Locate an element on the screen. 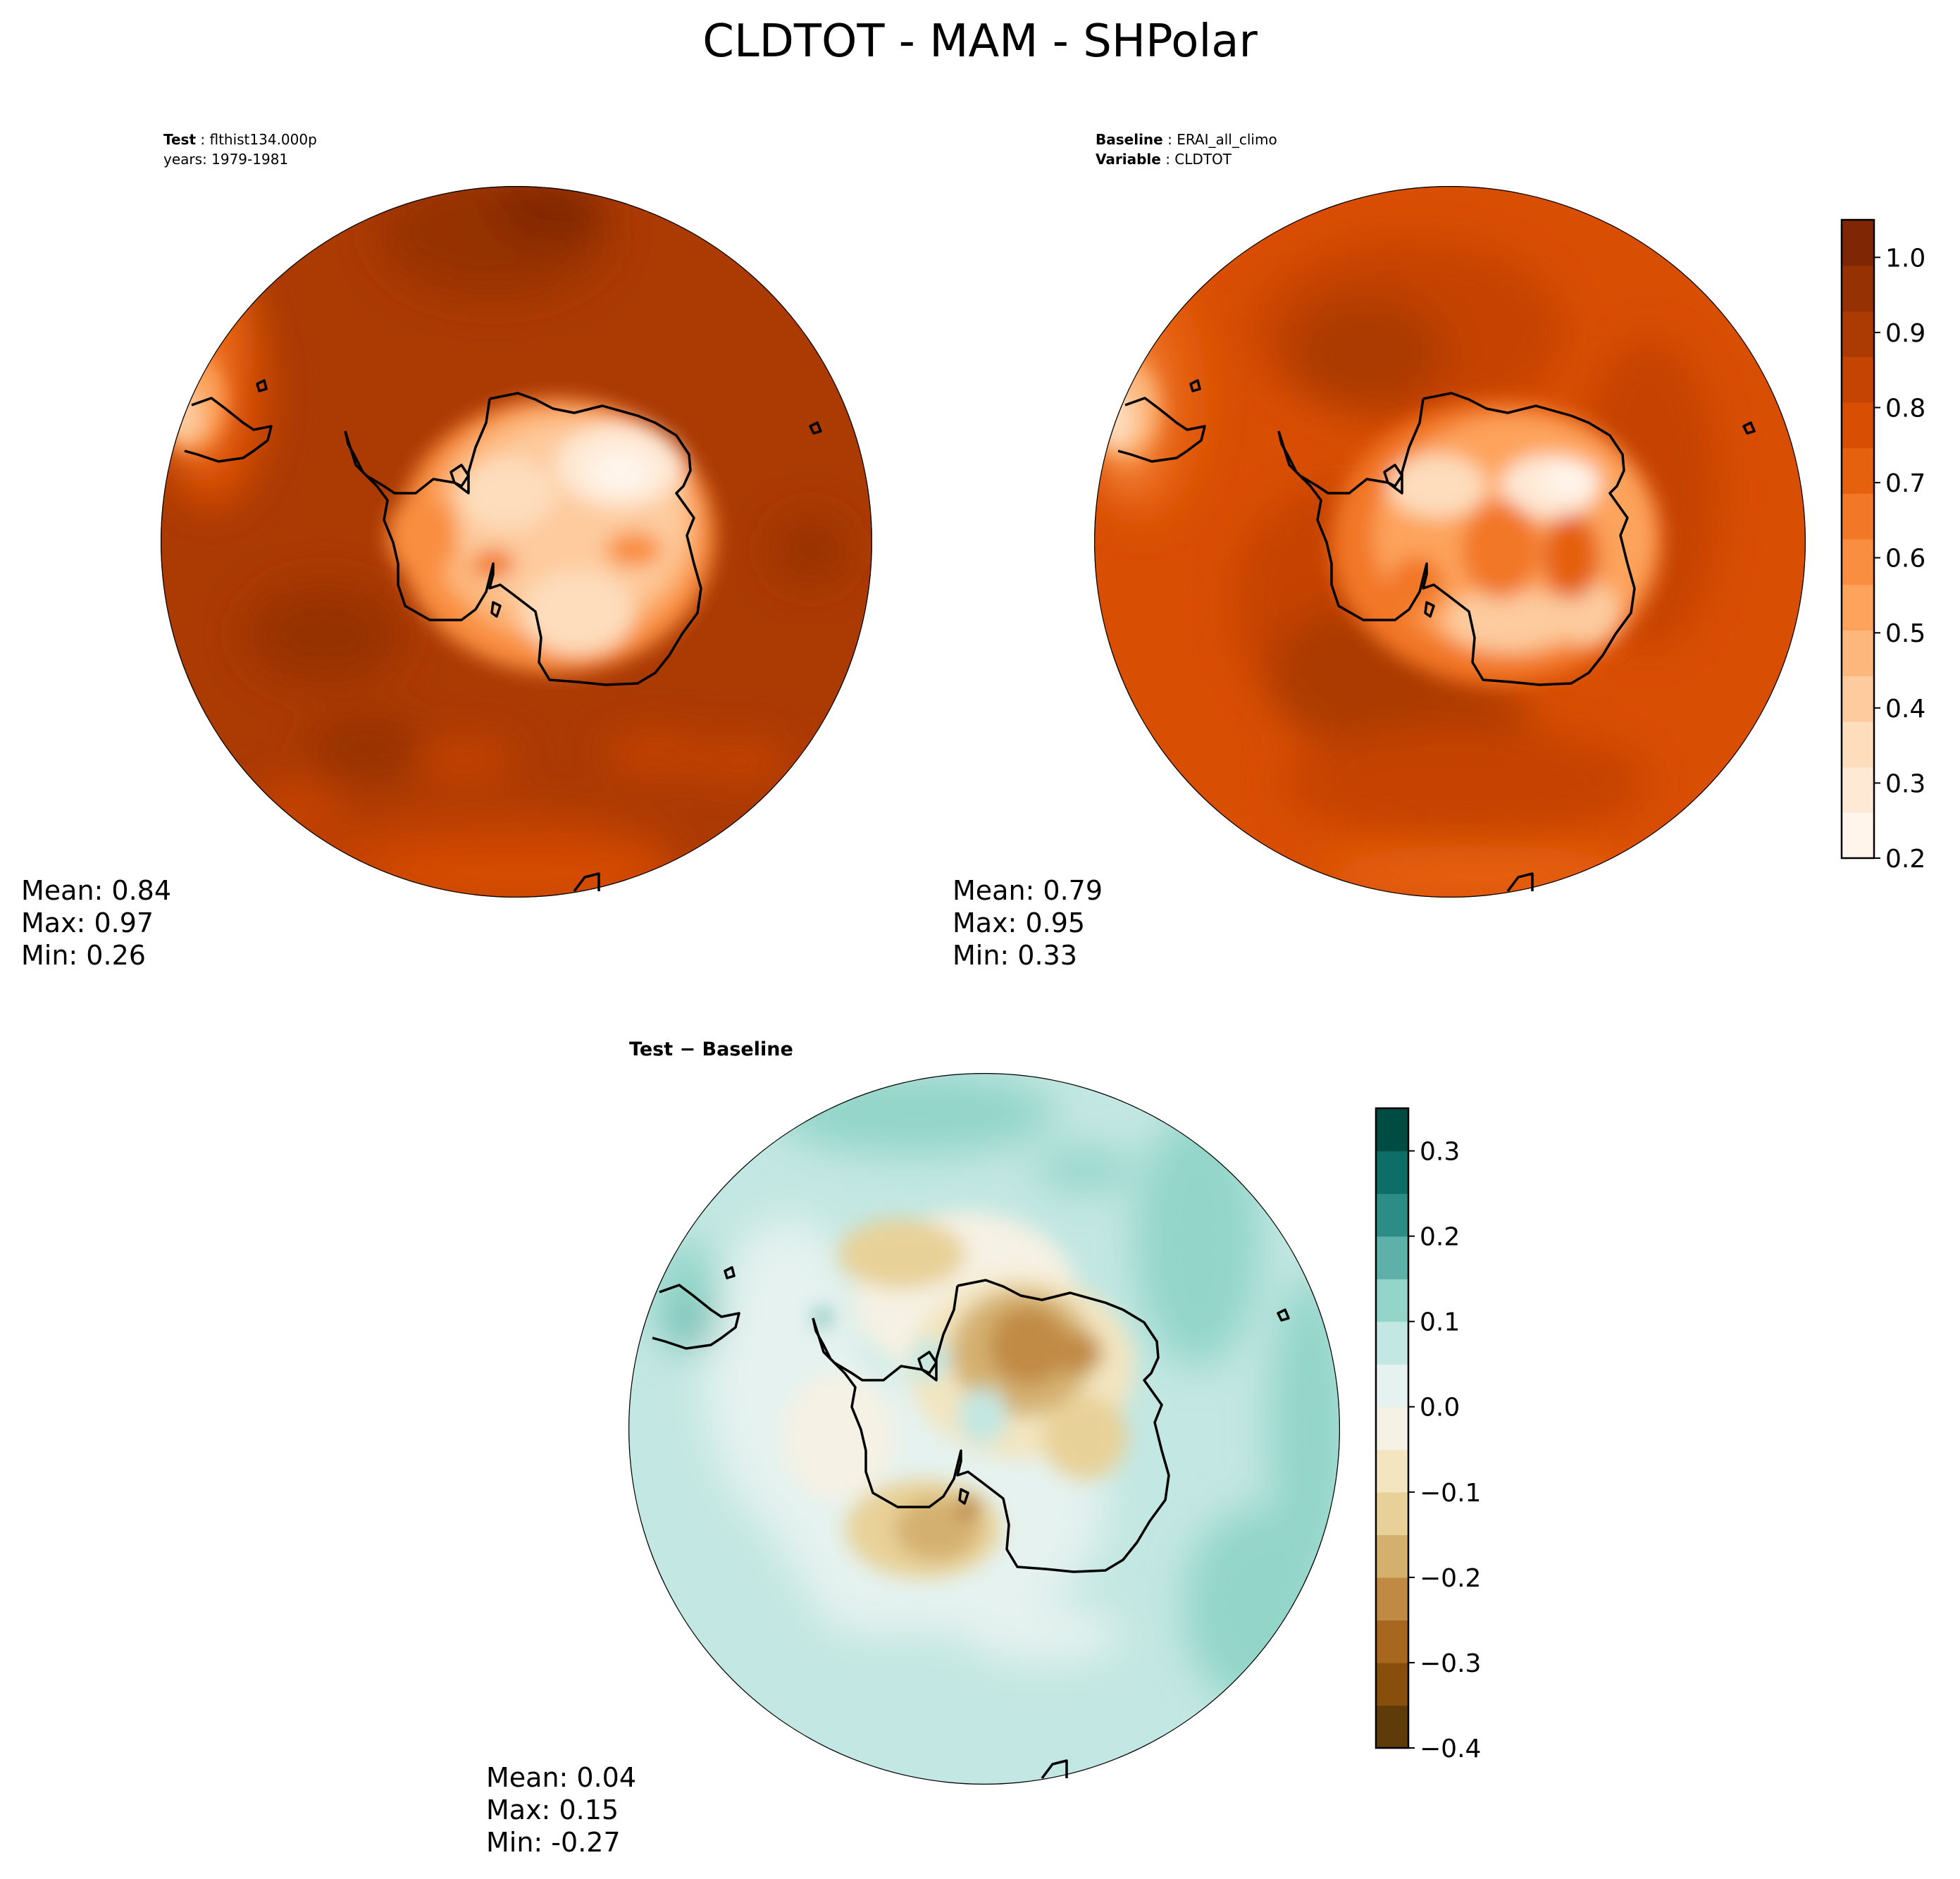 Image resolution: width=1960 pixels, height=1879 pixels. stats-difference-max: Max: 0.15 is located at coordinates (553, 1810).